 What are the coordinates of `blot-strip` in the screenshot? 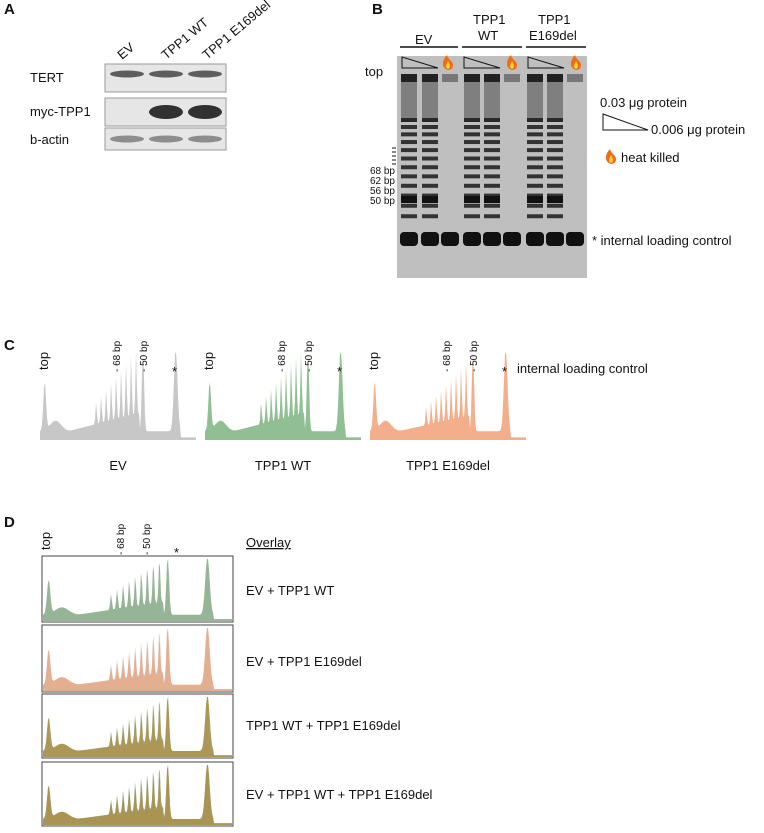 It's located at (165, 78).